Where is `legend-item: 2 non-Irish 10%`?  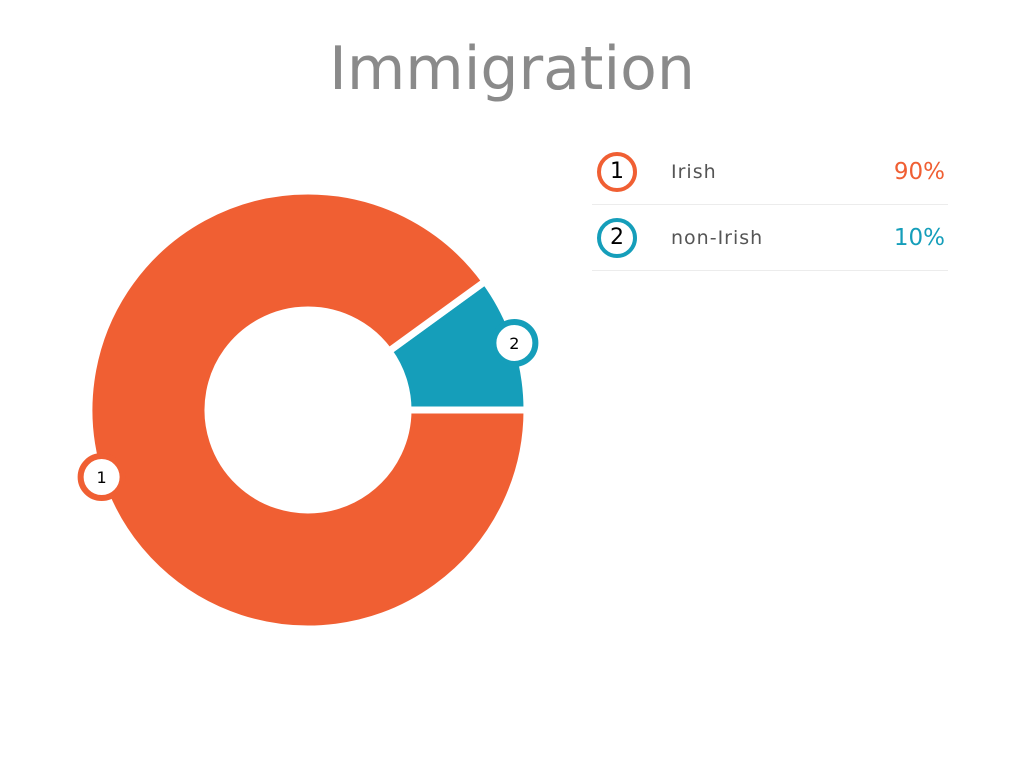
legend-item: 2 non-Irish 10% is located at coordinates (770, 238).